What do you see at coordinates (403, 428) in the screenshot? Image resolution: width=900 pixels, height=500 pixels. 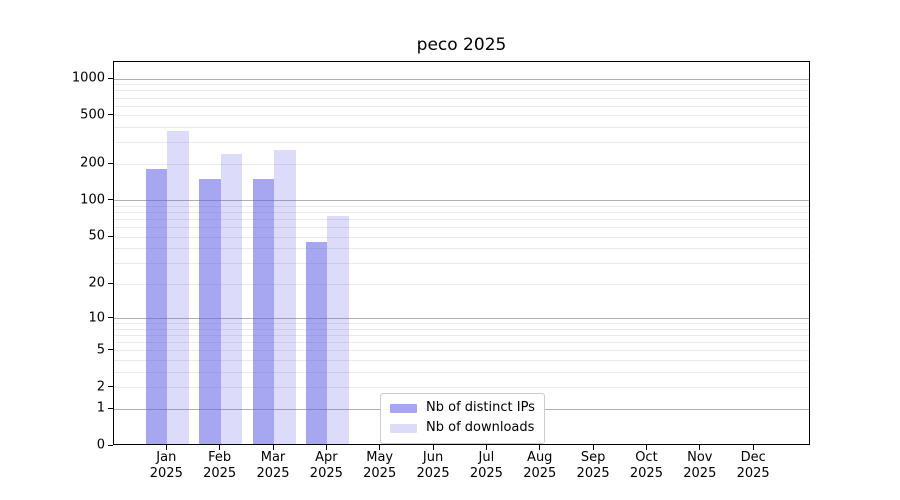 I see `legend-swatch-downloads` at bounding box center [403, 428].